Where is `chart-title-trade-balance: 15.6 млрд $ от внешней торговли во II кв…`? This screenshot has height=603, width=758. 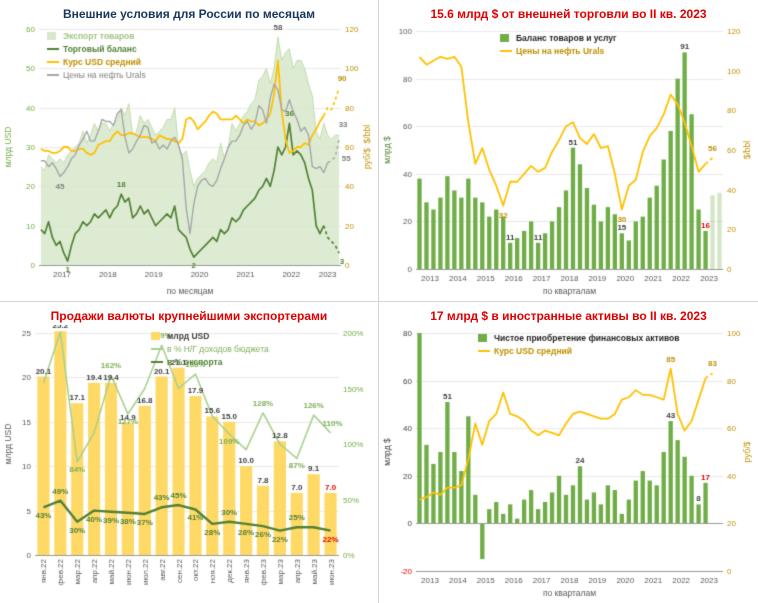
chart-title-trade-balance: 15.6 млрд $ от внешней торговли во II кв… is located at coordinates (568, 14).